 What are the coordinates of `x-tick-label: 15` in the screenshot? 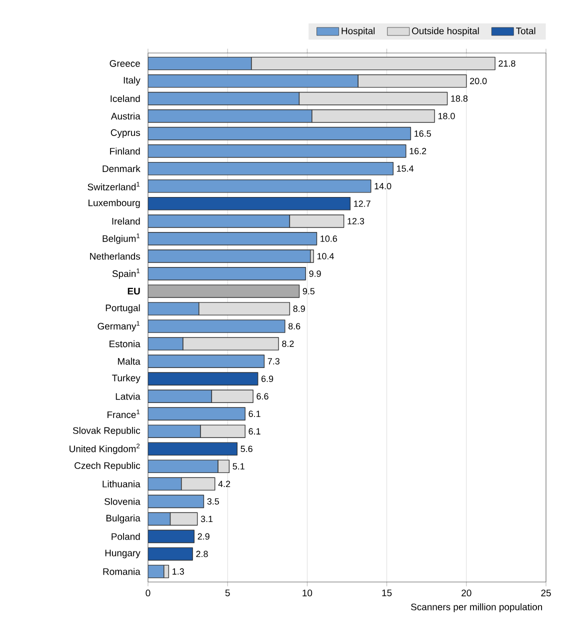 It's located at (387, 593).